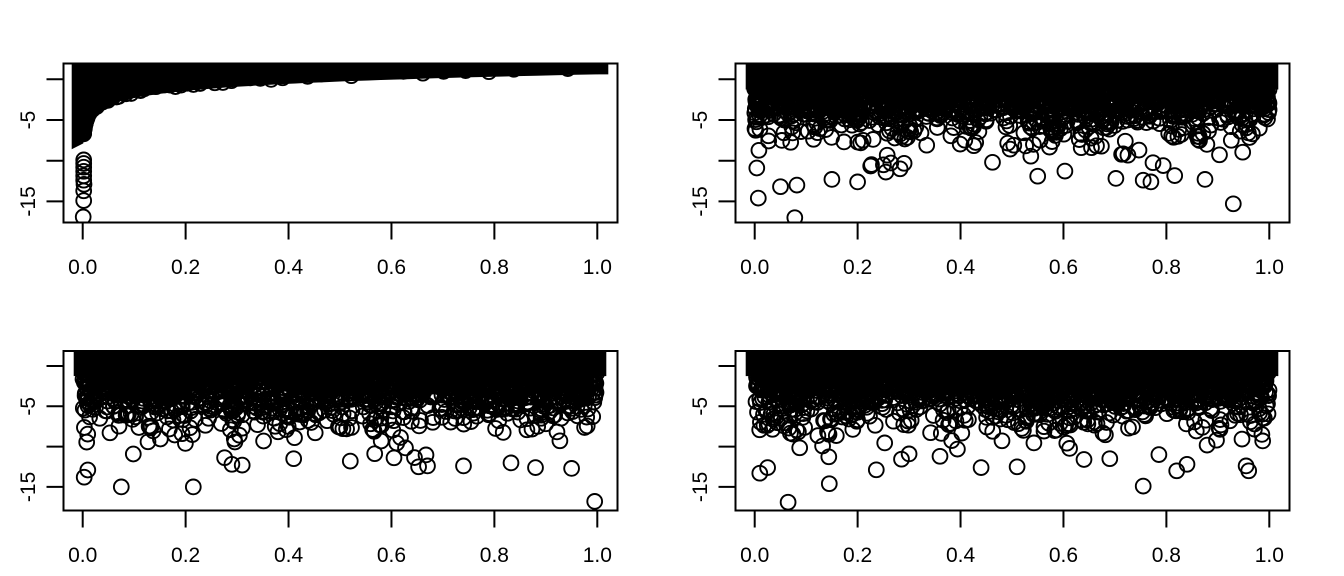  What do you see at coordinates (391, 267) in the screenshot?
I see `x-tick-label: 0.6` at bounding box center [391, 267].